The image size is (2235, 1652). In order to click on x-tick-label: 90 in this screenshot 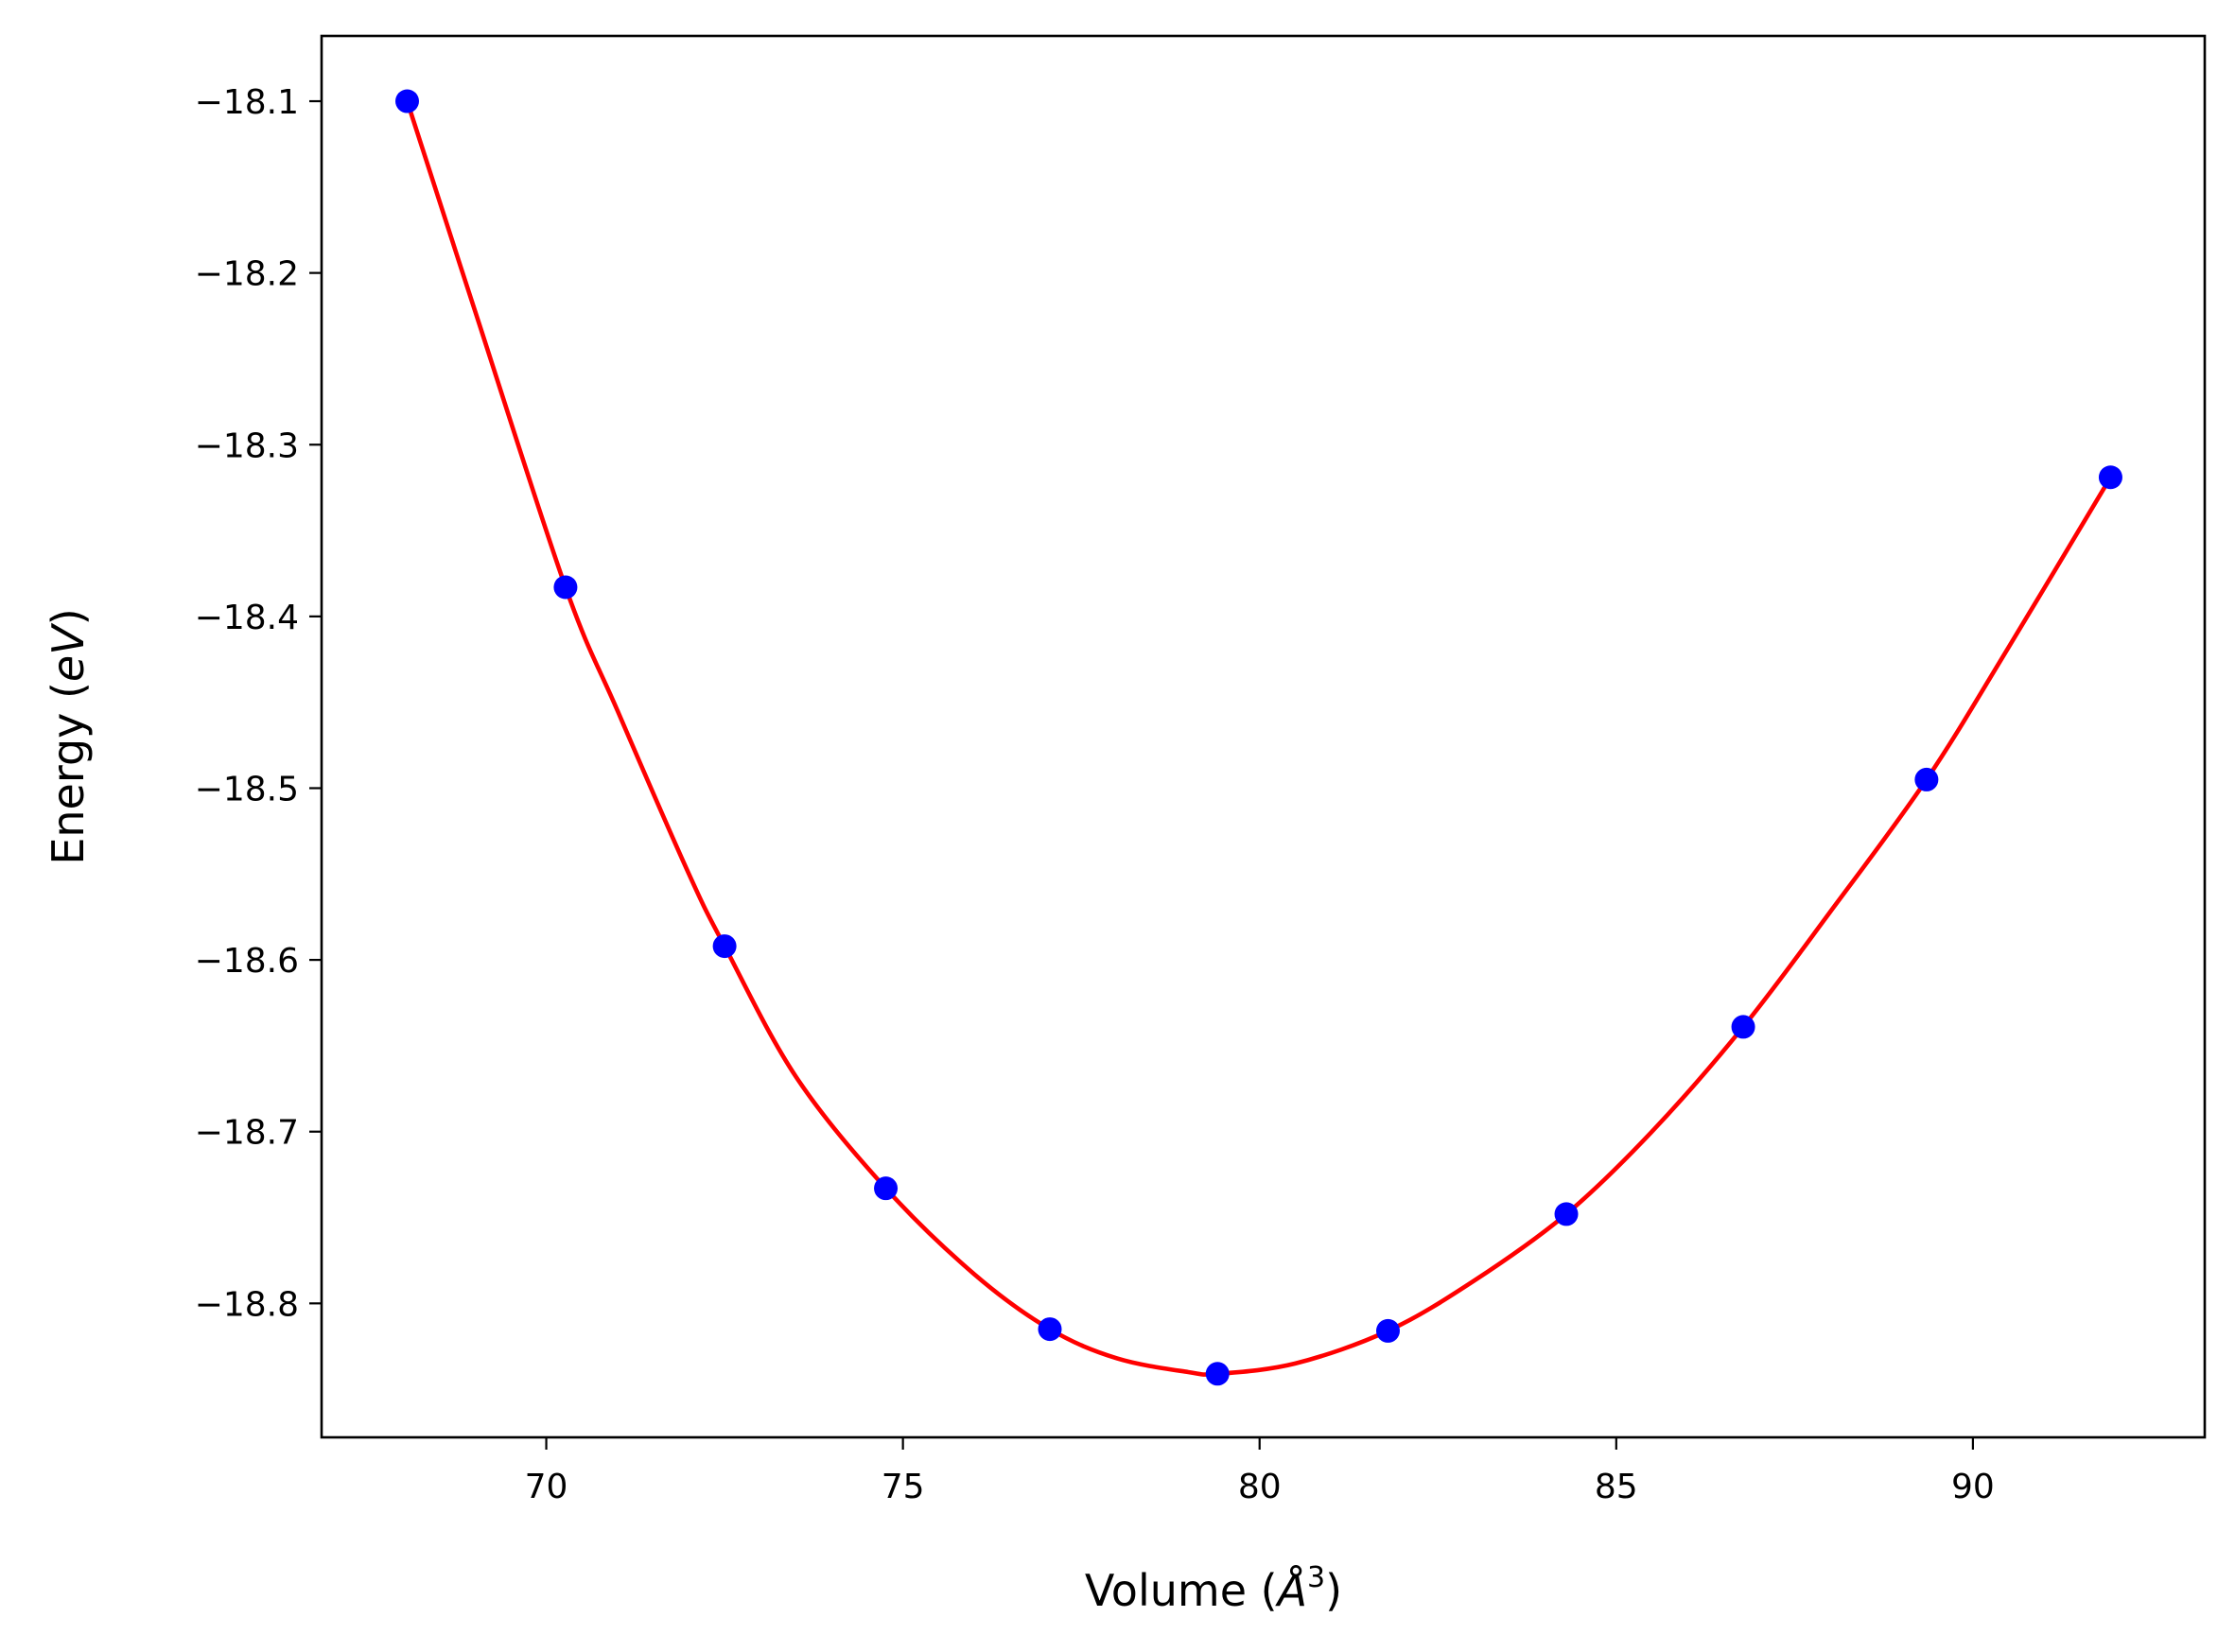, I will do `click(1973, 1487)`.